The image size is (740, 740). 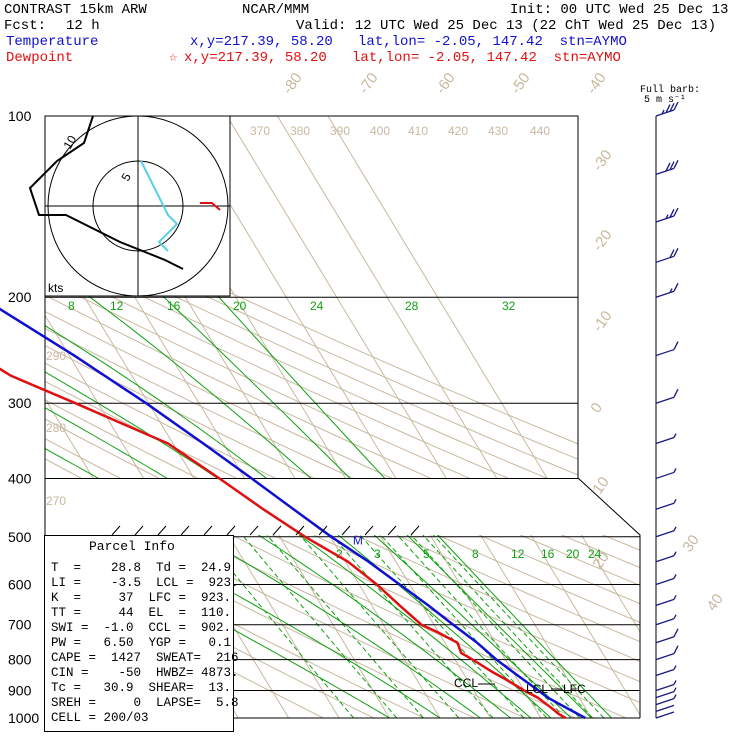 What do you see at coordinates (276, 10) in the screenshot?
I see `org-label: NCAR/MMM` at bounding box center [276, 10].